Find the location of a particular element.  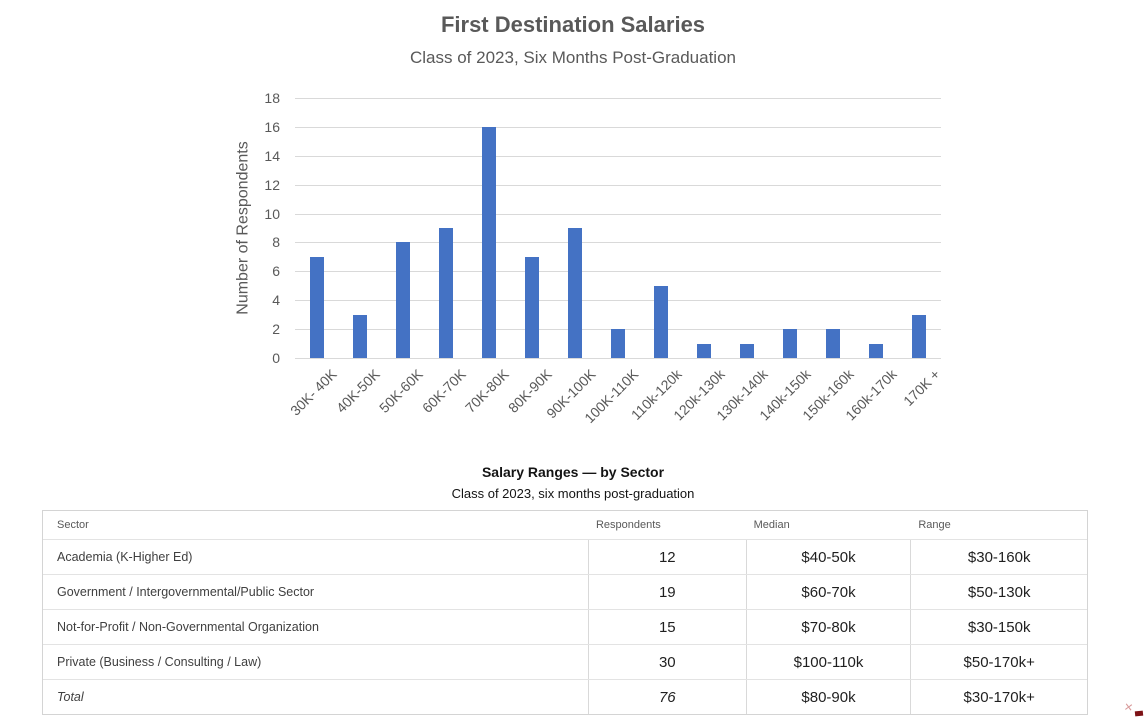

x-tick-label: 70K-80K is located at coordinates (487, 391).